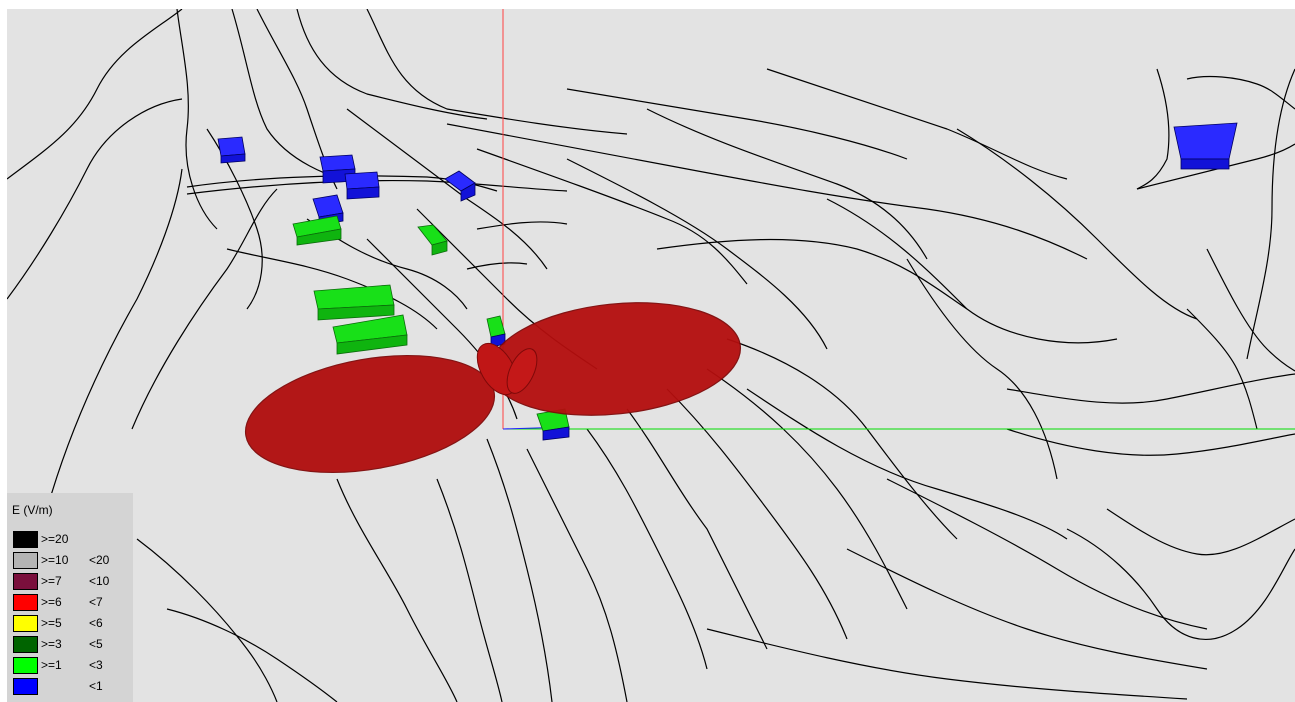 The width and height of the screenshot is (1295, 702). I want to click on legend-min-label: >=3, so click(51, 644).